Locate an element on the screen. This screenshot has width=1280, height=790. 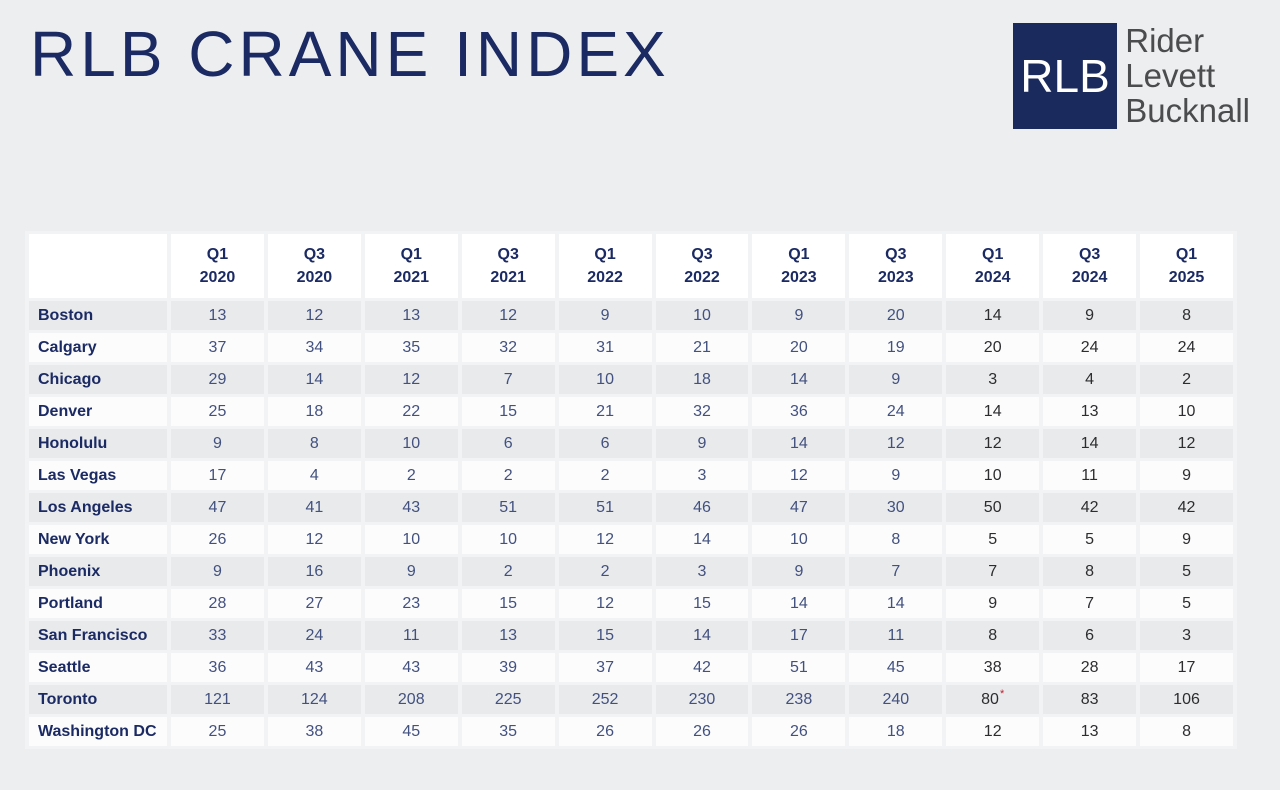
value-cell: 106 is located at coordinates (1186, 699).